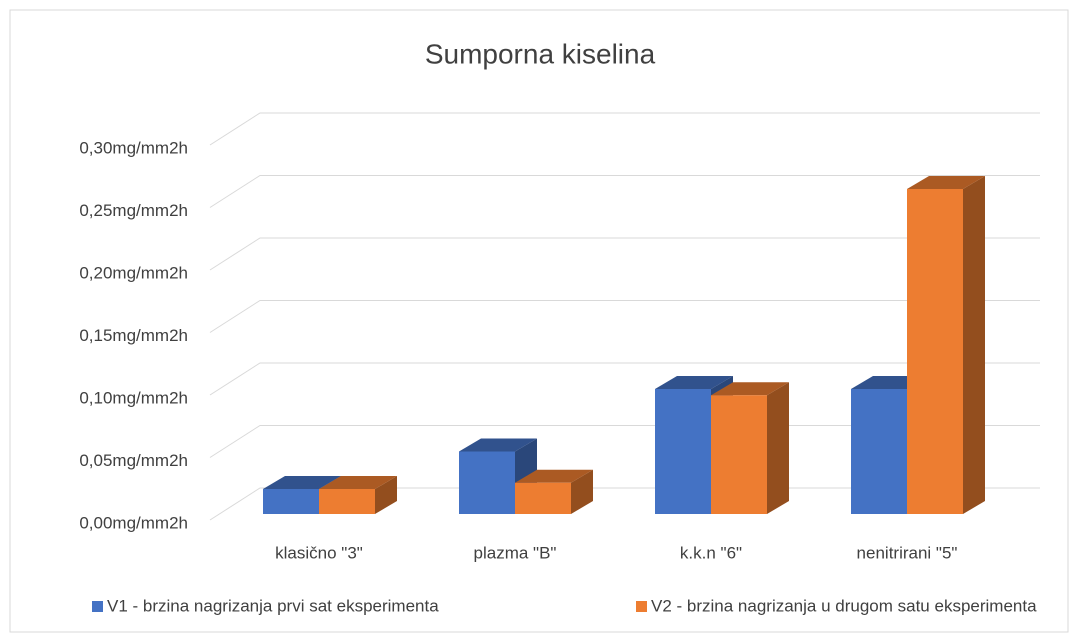 The height and width of the screenshot is (643, 1078). I want to click on y-tick-label: 0,25mg/mm2h, so click(133, 210).